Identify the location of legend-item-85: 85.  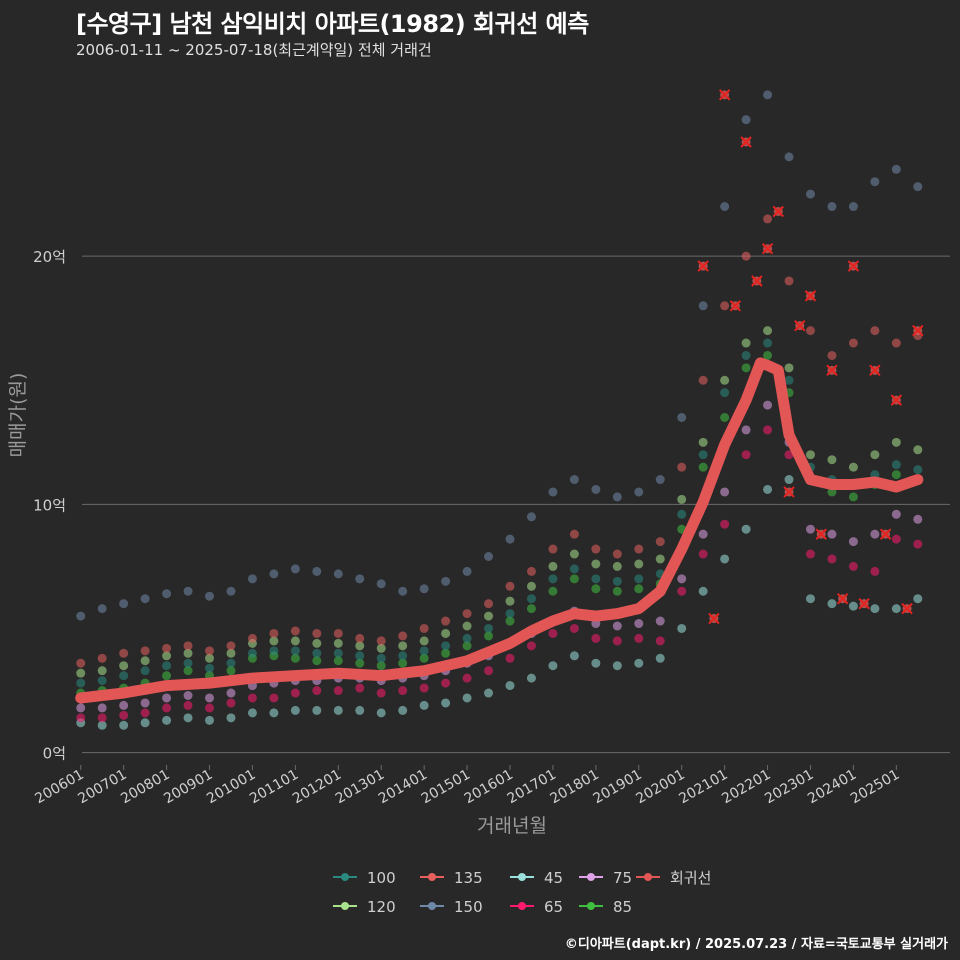
(605, 907).